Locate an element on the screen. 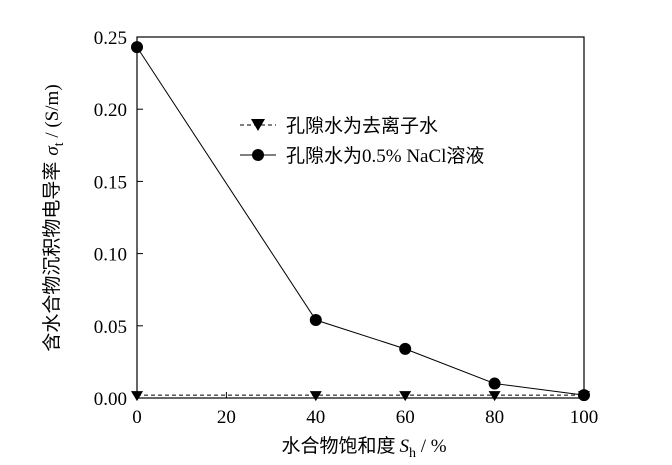 The image size is (672, 465). y-tick-label: 0.05 is located at coordinates (110, 327).